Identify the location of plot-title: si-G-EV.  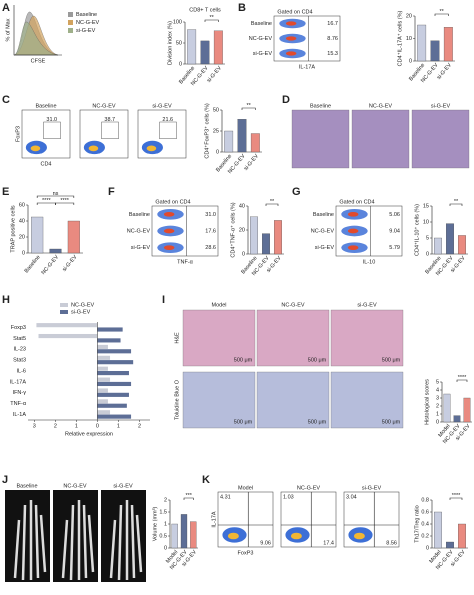
(372, 488).